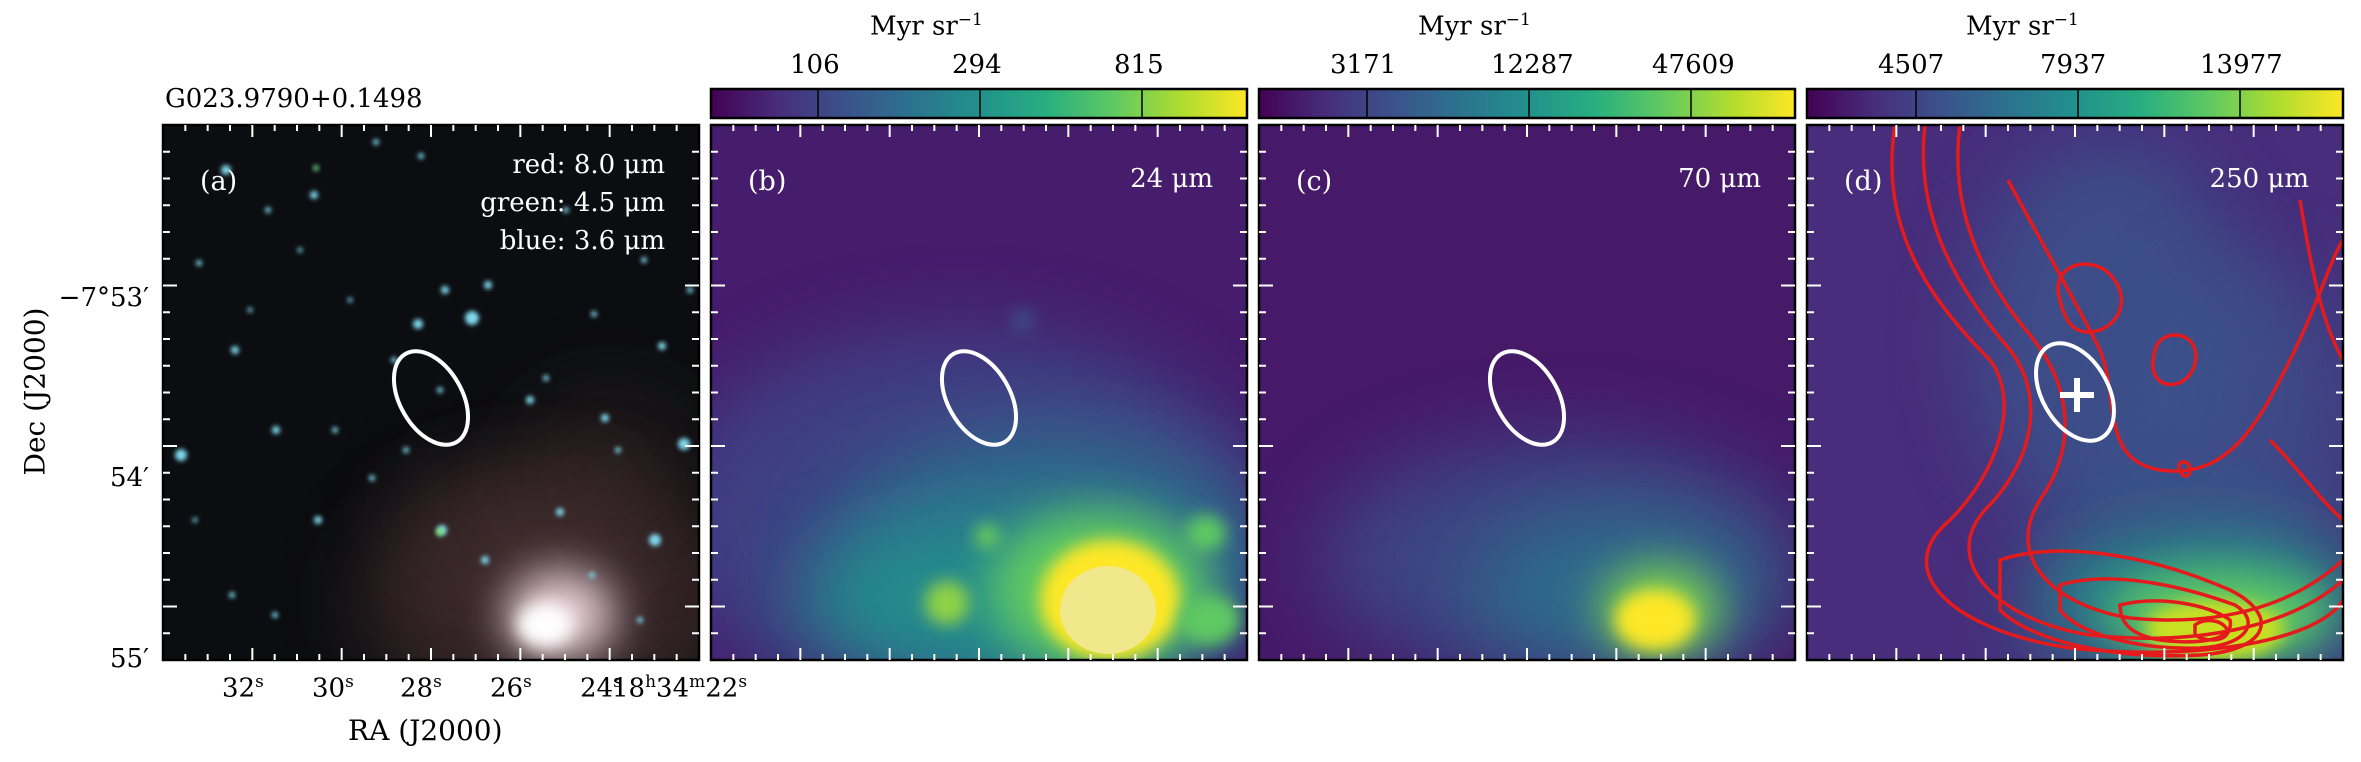  Describe the element at coordinates (1527, 103) in the screenshot. I see `colorbar-c` at that location.